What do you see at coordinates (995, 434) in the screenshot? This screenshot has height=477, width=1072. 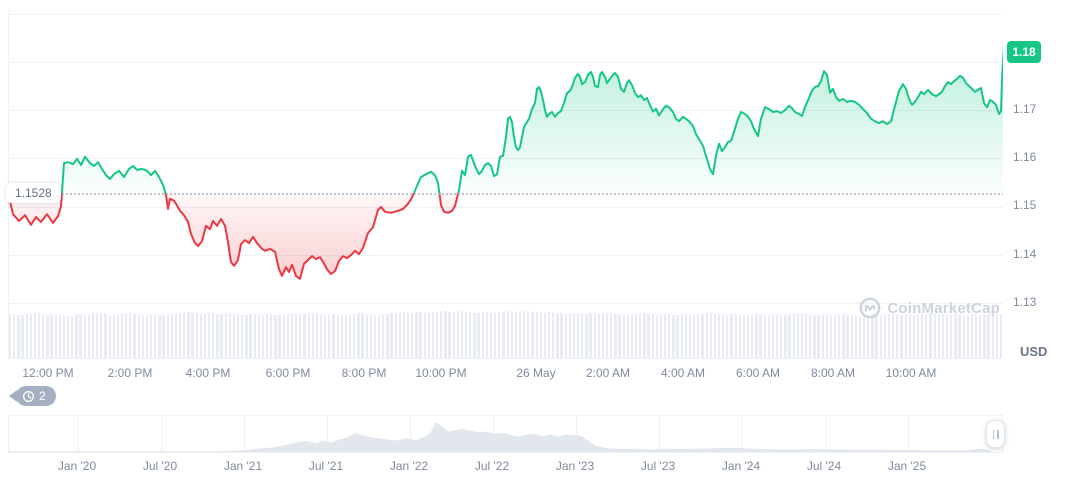 I see `navigator-right-handle` at bounding box center [995, 434].